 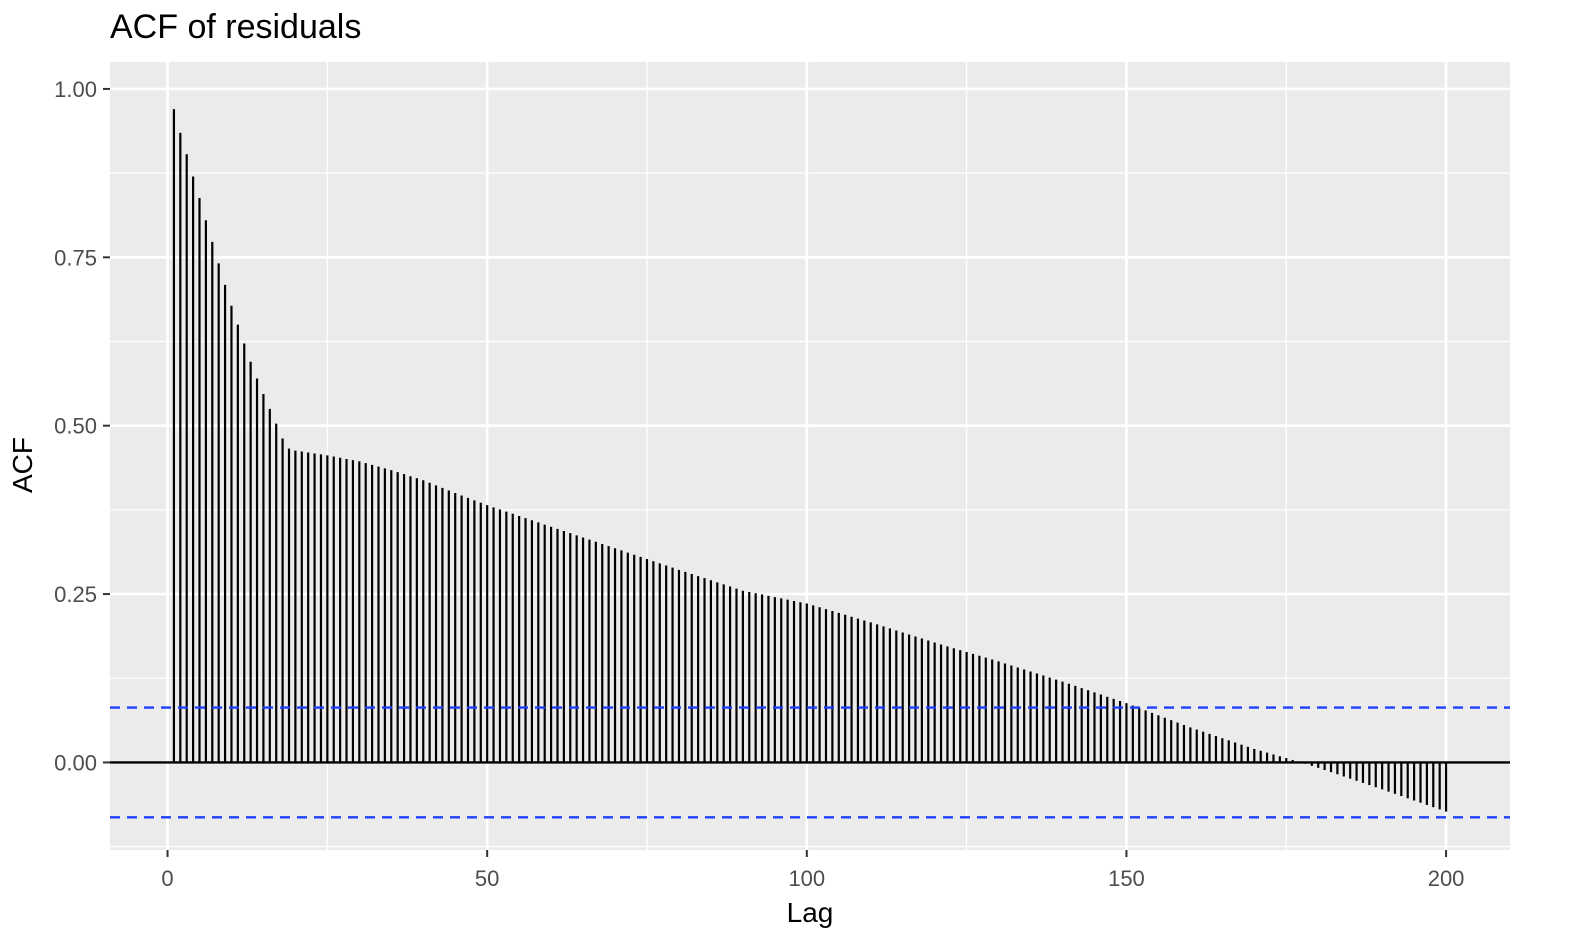 What do you see at coordinates (806, 878) in the screenshot?
I see `x-tick-label-2: 100` at bounding box center [806, 878].